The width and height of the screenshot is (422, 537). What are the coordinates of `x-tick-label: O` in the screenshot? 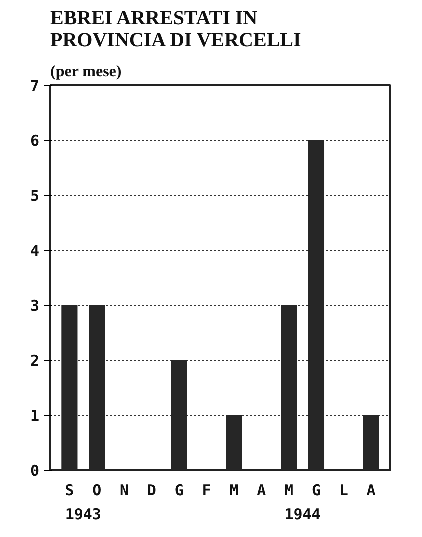 It's located at (97, 491).